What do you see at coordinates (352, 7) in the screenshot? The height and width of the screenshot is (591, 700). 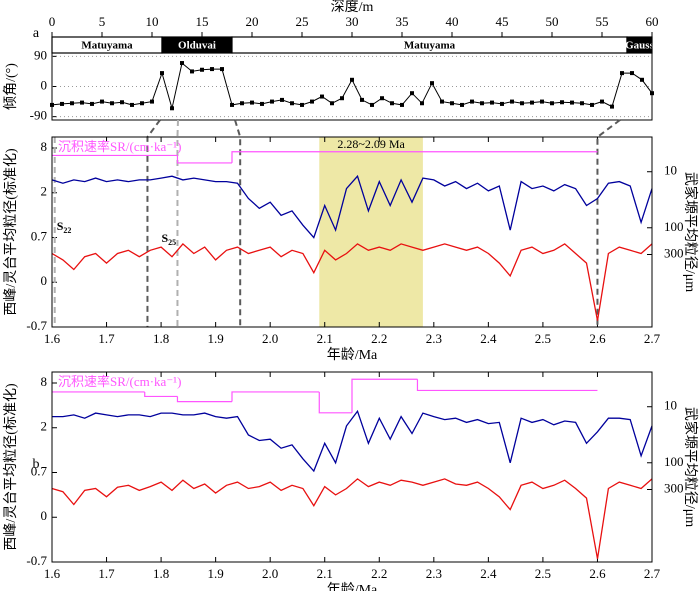 I see `x-axis-label: 深度/m` at bounding box center [352, 7].